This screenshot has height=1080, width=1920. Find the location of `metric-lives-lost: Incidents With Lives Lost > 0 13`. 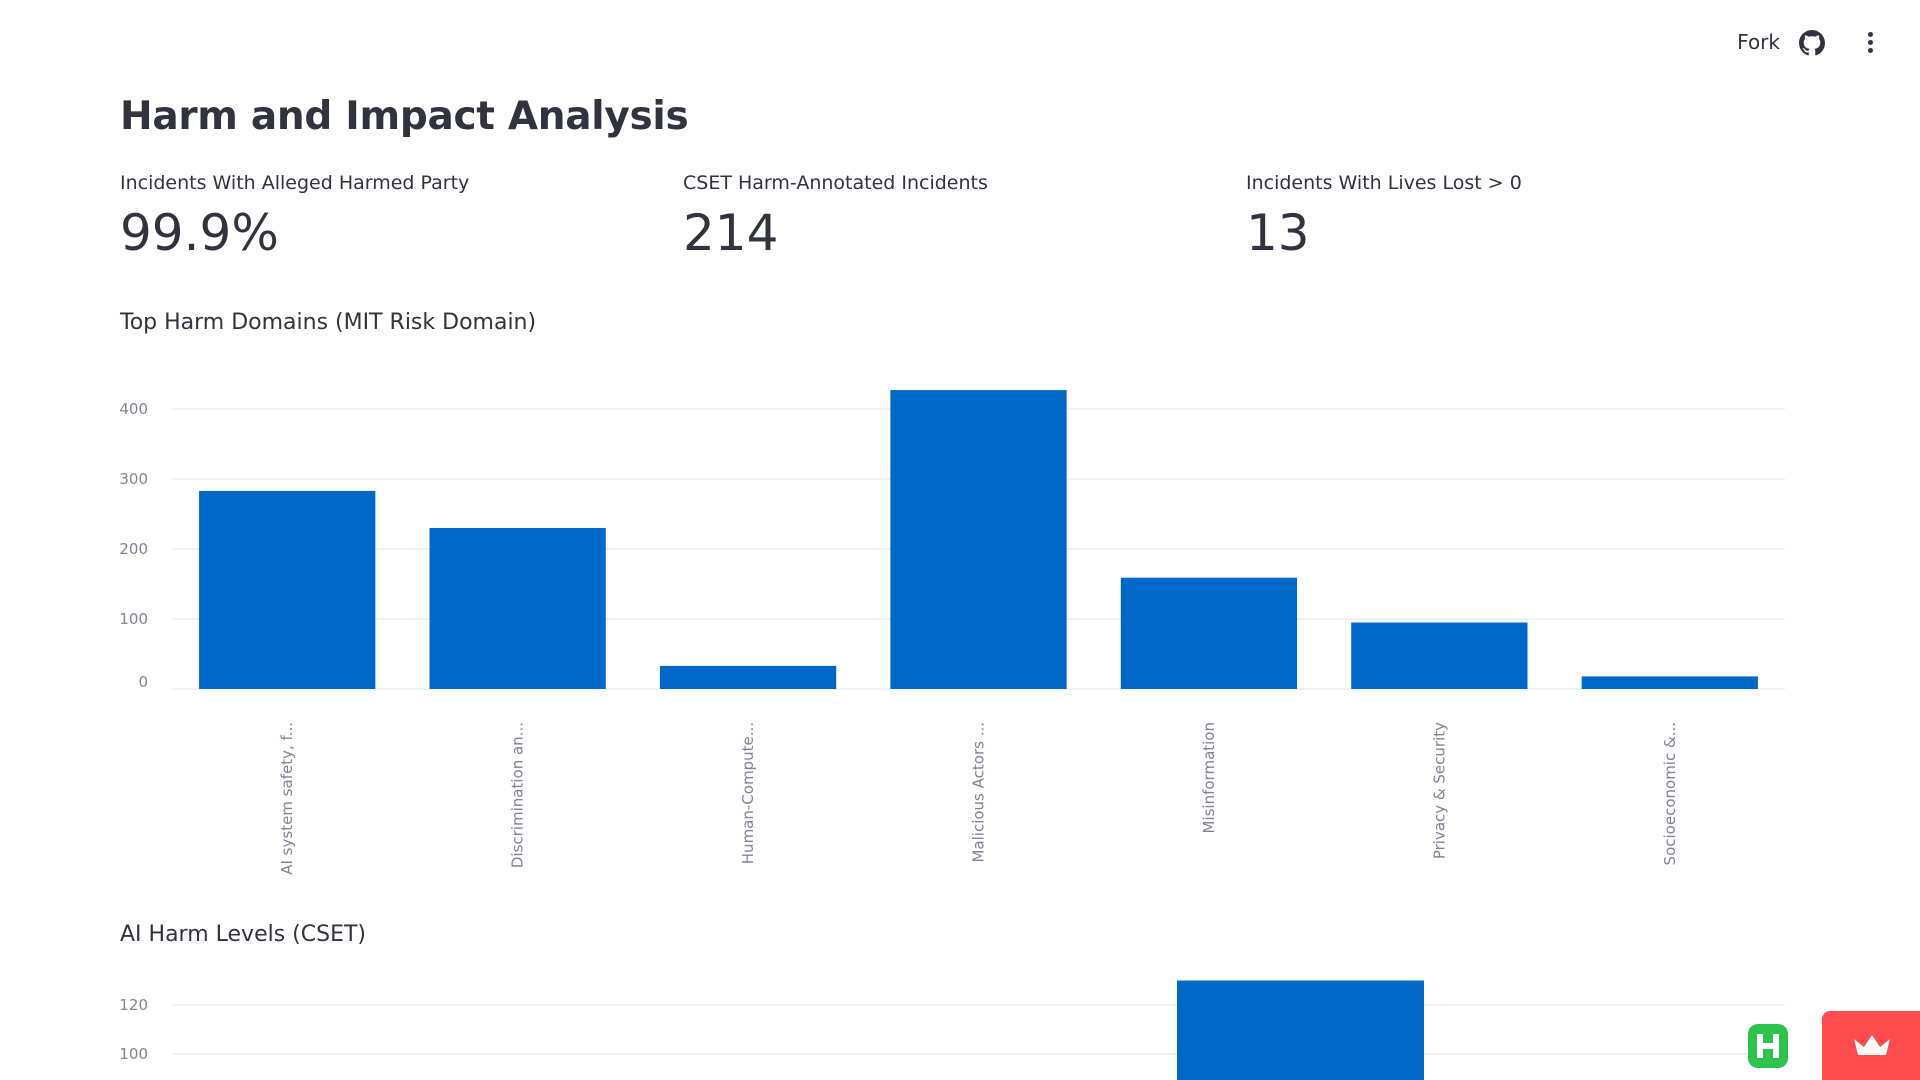

metric-lives-lost: Incidents With Lives Lost > 0 13 is located at coordinates (1516, 217).